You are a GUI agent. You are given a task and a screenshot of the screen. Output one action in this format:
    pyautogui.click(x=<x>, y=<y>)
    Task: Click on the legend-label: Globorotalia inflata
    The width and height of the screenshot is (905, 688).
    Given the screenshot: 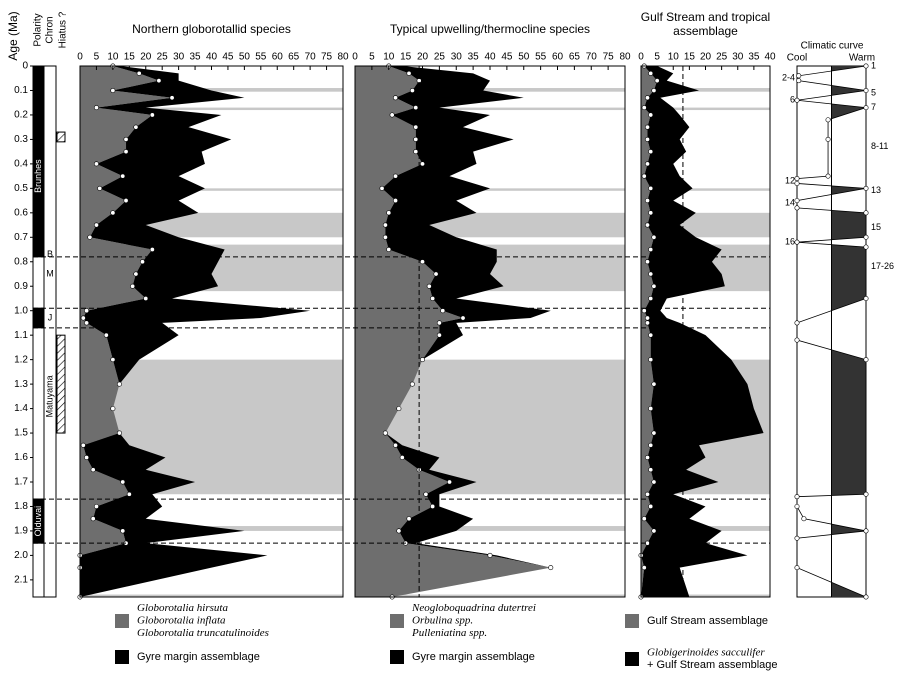 What is the action you would take?
    pyautogui.click(x=181, y=621)
    